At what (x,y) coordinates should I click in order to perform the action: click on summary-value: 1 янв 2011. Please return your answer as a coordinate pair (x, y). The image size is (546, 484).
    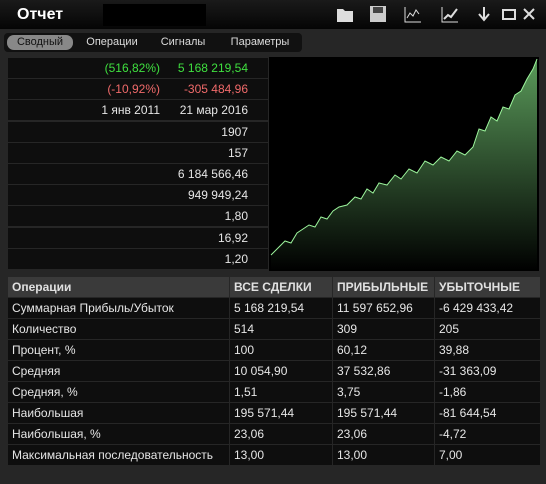
    Looking at the image, I should click on (130, 110).